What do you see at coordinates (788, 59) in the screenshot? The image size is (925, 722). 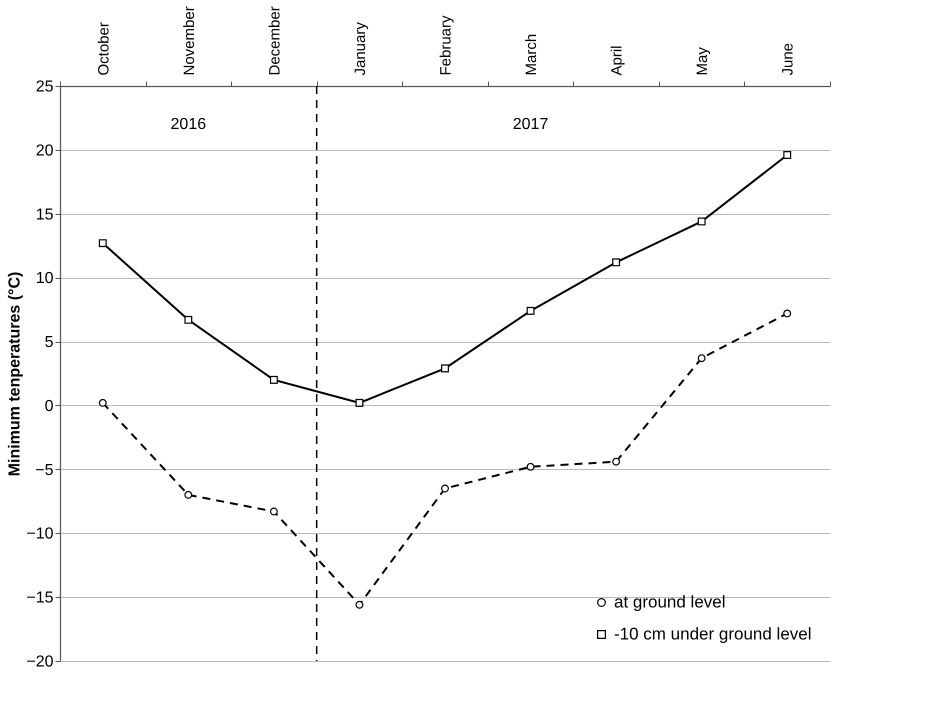 I see `x-tick-label: June` at bounding box center [788, 59].